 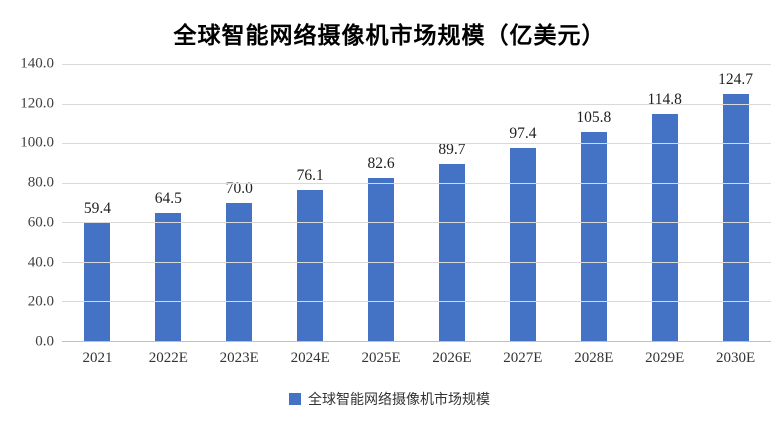 What do you see at coordinates (37, 103) in the screenshot?
I see `y-tick-label: 120.0` at bounding box center [37, 103].